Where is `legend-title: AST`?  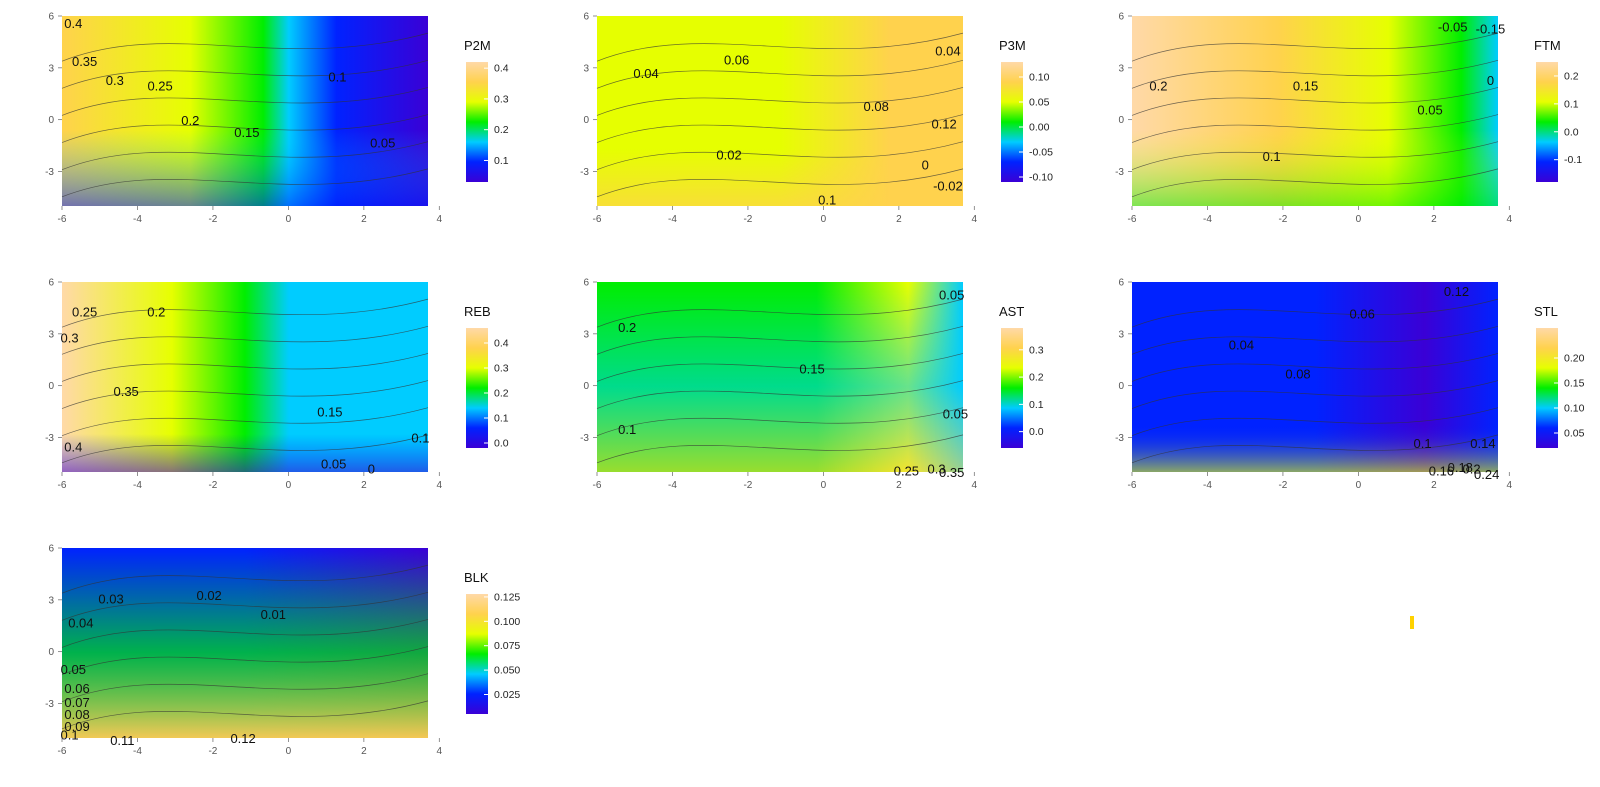 legend-title: AST is located at coordinates (1011, 311).